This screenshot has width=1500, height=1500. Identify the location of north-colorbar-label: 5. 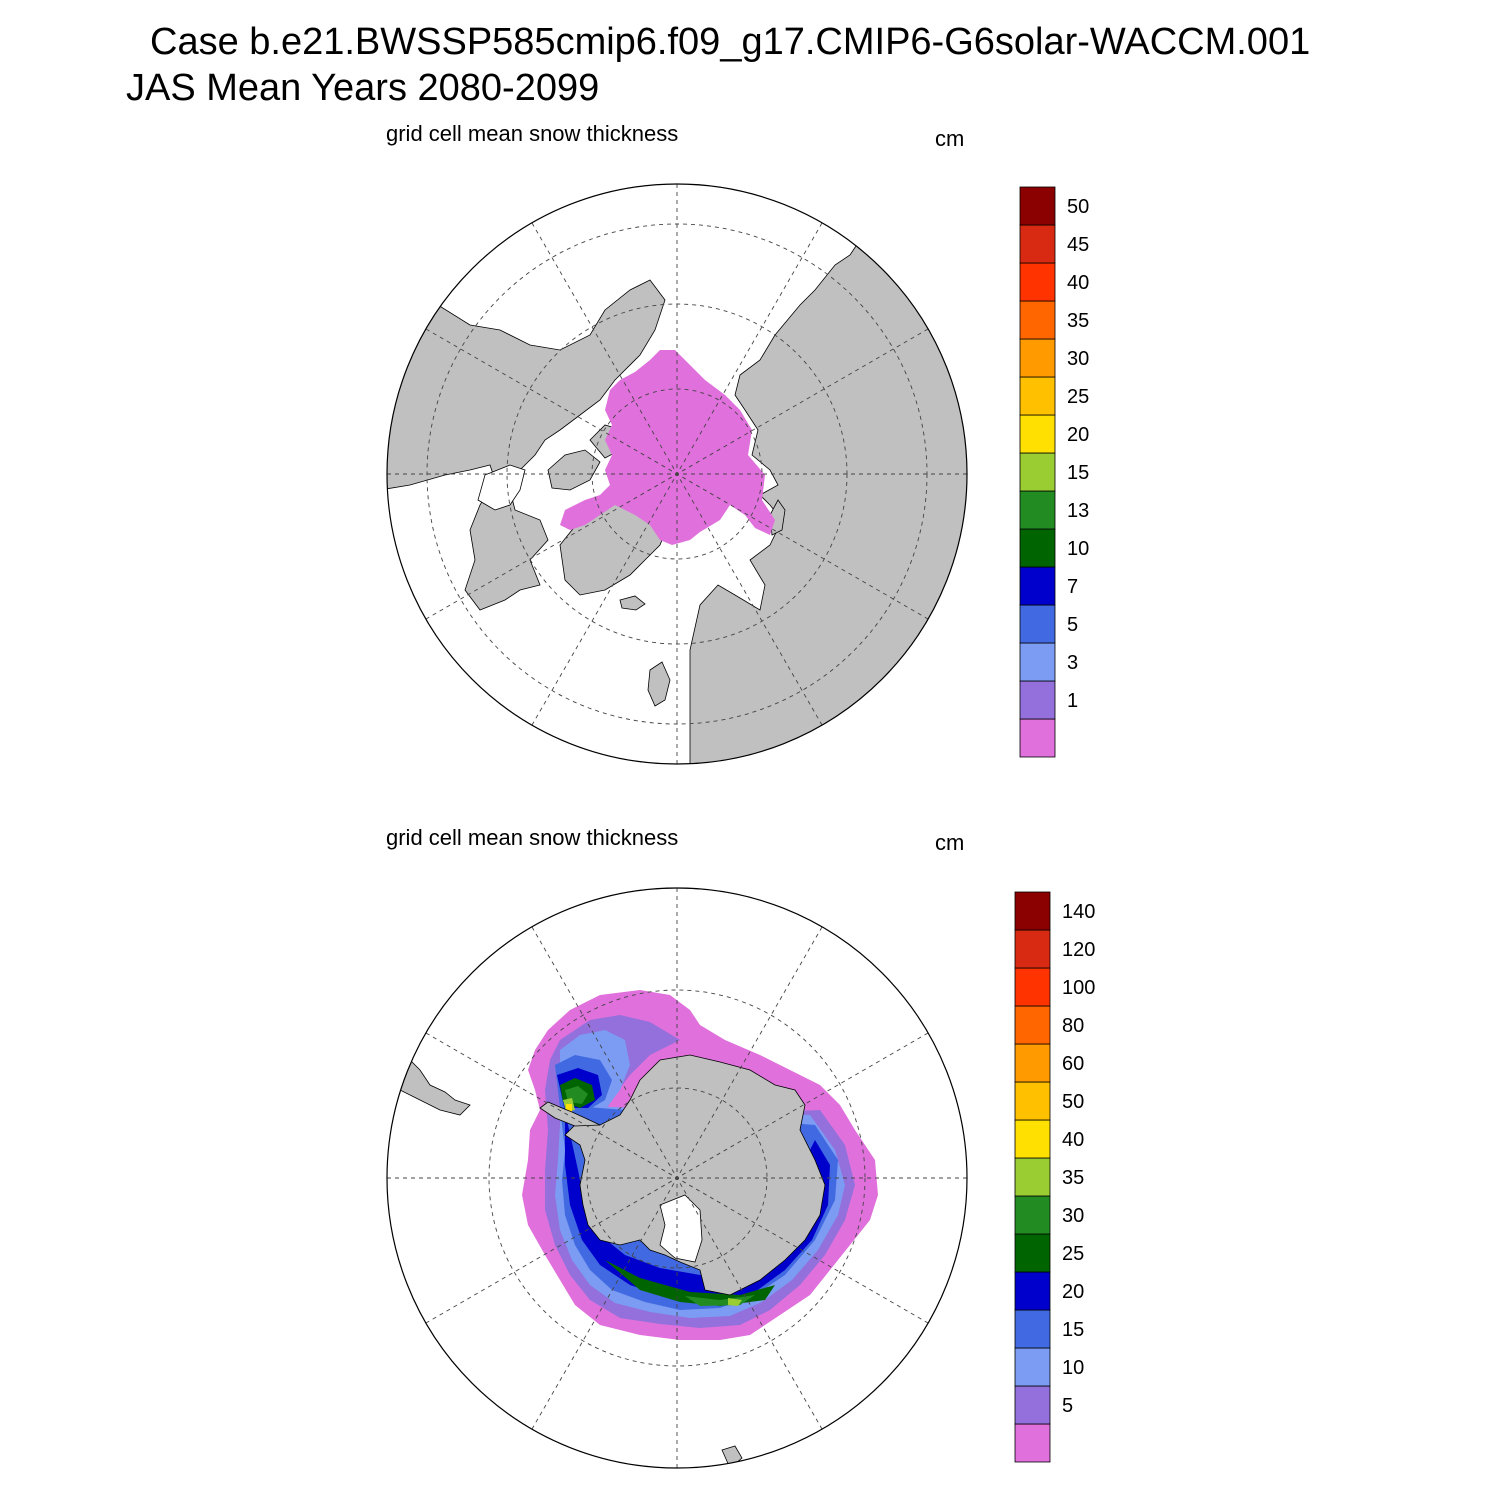
(1072, 625).